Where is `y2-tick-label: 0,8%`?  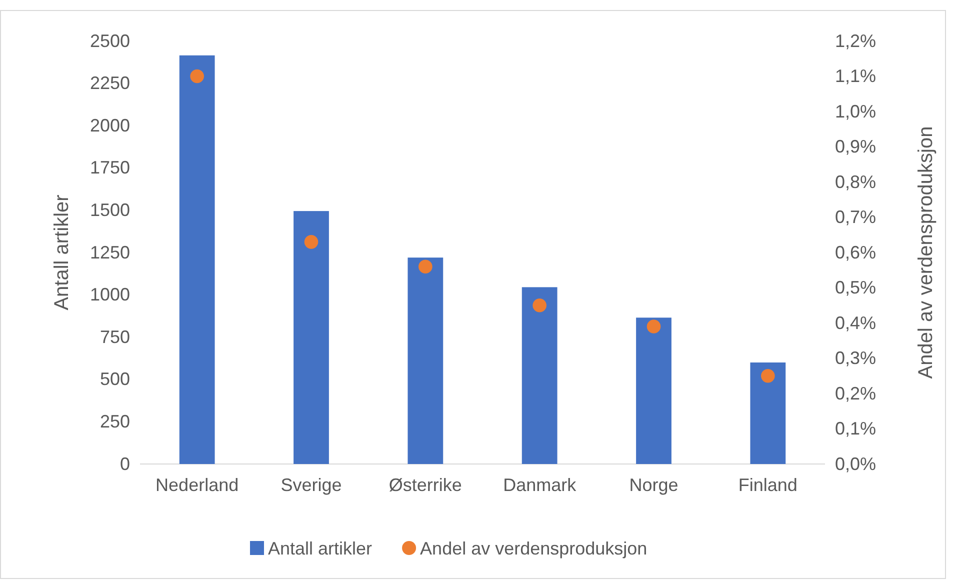 y2-tick-label: 0,8% is located at coordinates (855, 182).